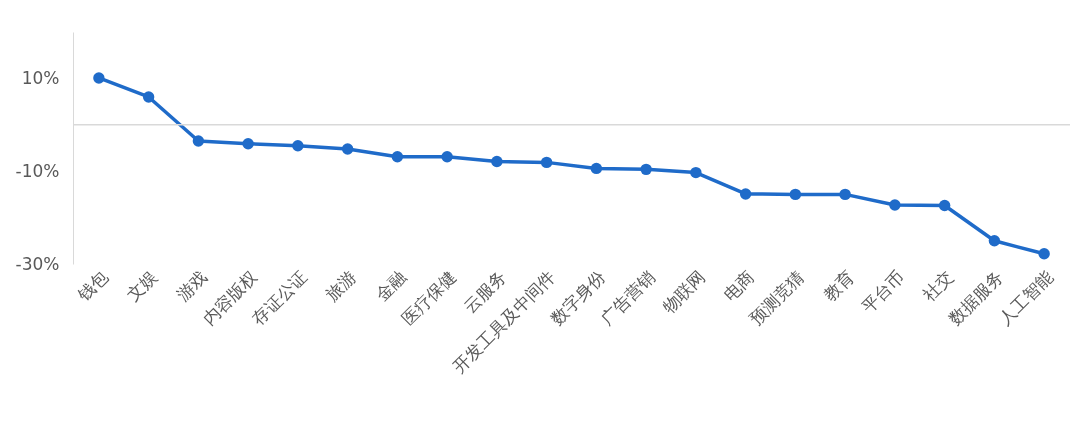  Describe the element at coordinates (40, 77) in the screenshot. I see `y-tick-label: 10%` at that location.